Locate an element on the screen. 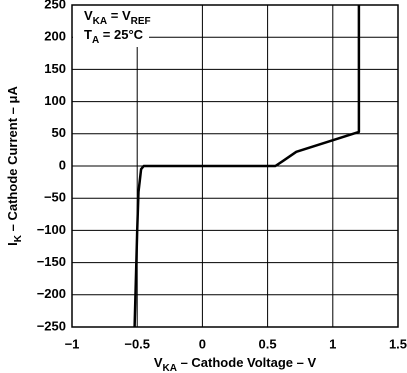 The image size is (407, 373). annotation-box is located at coordinates (111, 26).